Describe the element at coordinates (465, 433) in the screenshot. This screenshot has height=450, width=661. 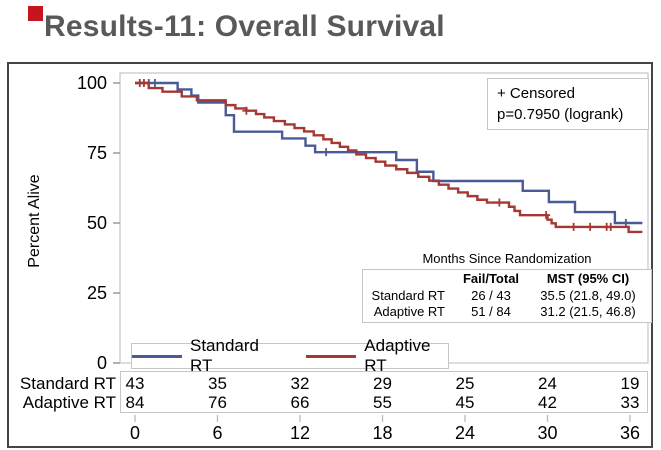
I see `x-tick-label: 24` at that location.